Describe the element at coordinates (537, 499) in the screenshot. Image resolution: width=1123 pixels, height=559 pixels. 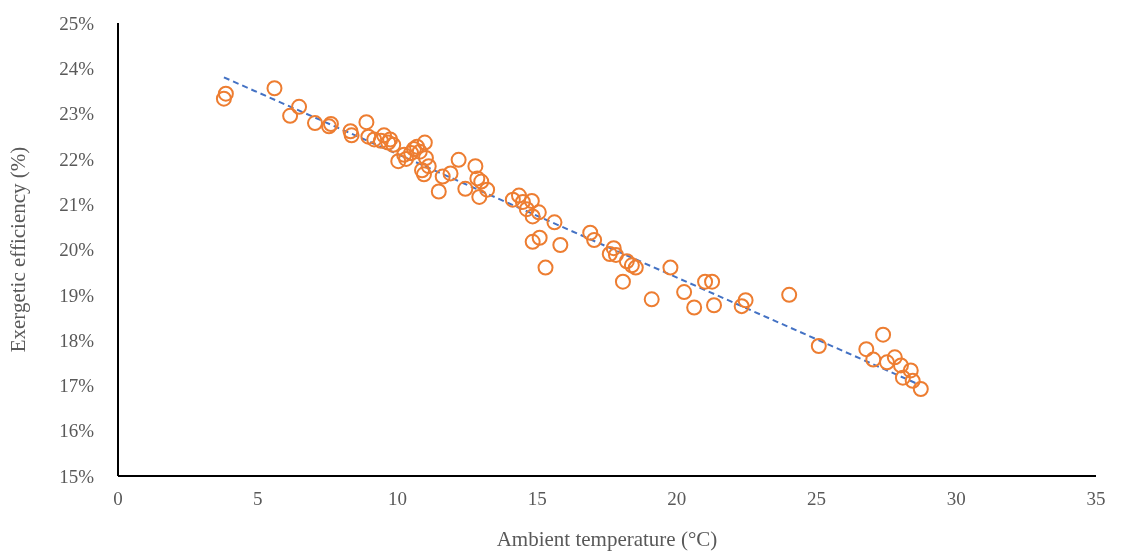
I see `x-tick-label: 15` at that location.